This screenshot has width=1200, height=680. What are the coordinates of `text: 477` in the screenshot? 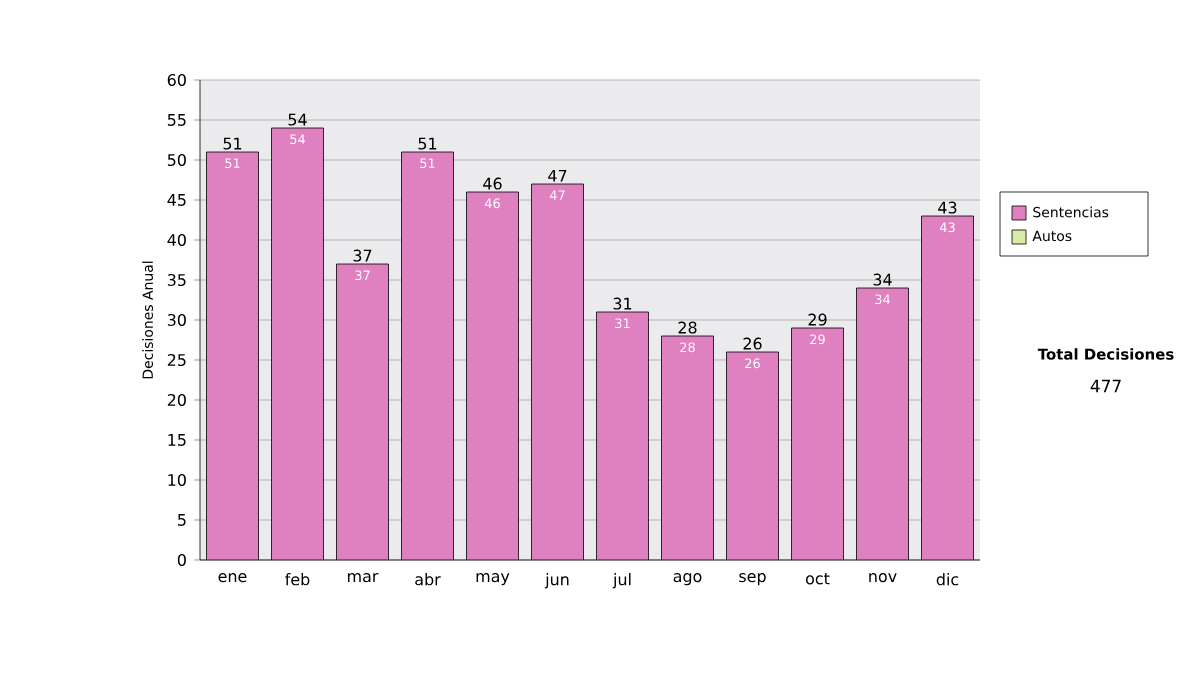 It's located at (1105, 386).